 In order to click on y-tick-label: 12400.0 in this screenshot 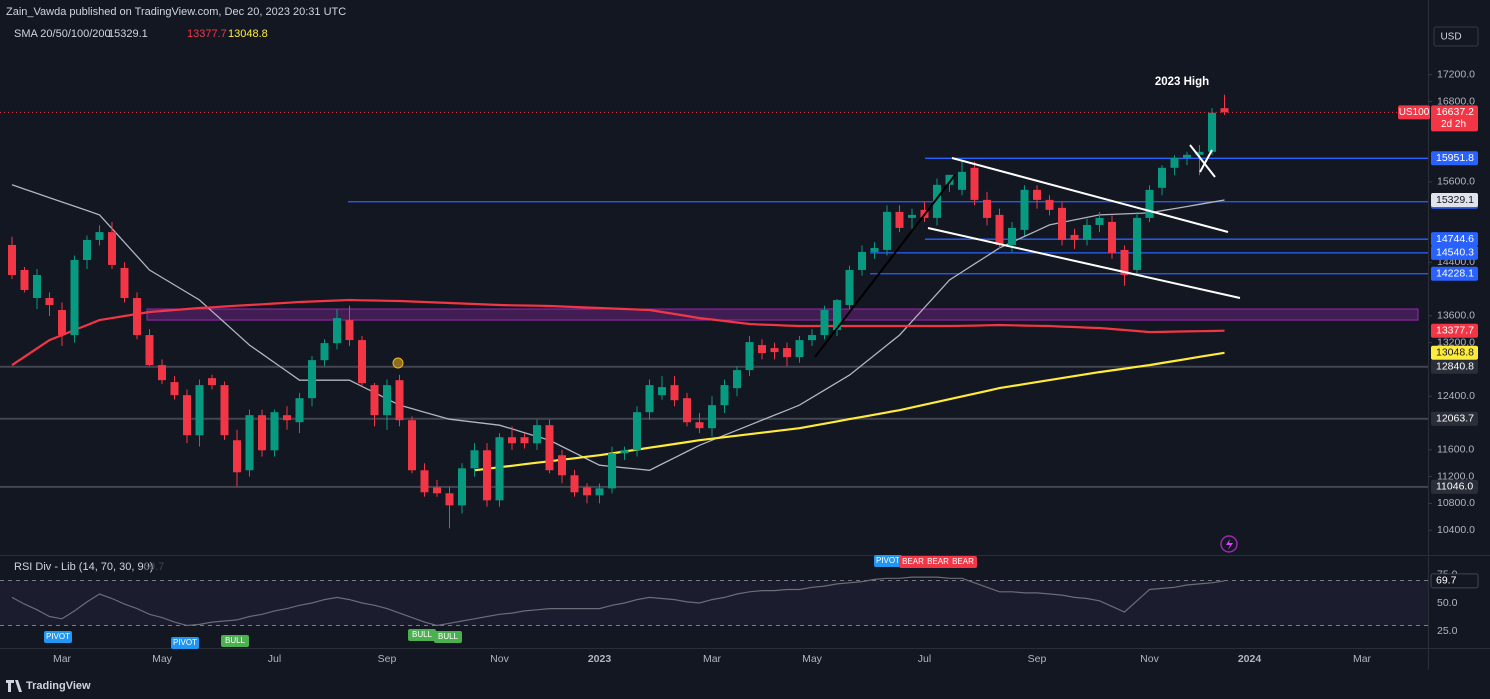, I will do `click(1456, 396)`.